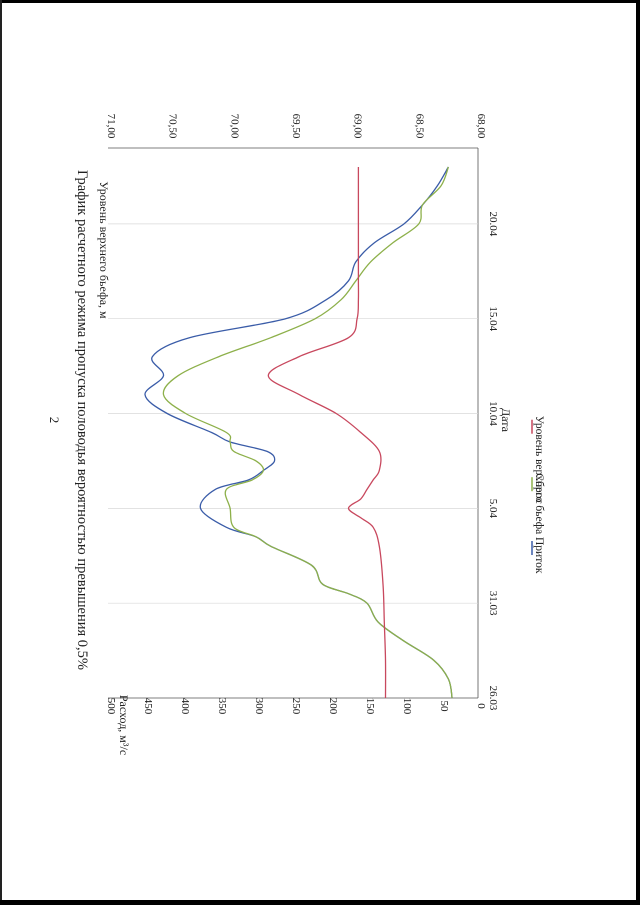  I want to click on y-axis-label-right: Уровень верхнего бьефа, м, so click(104, 250).